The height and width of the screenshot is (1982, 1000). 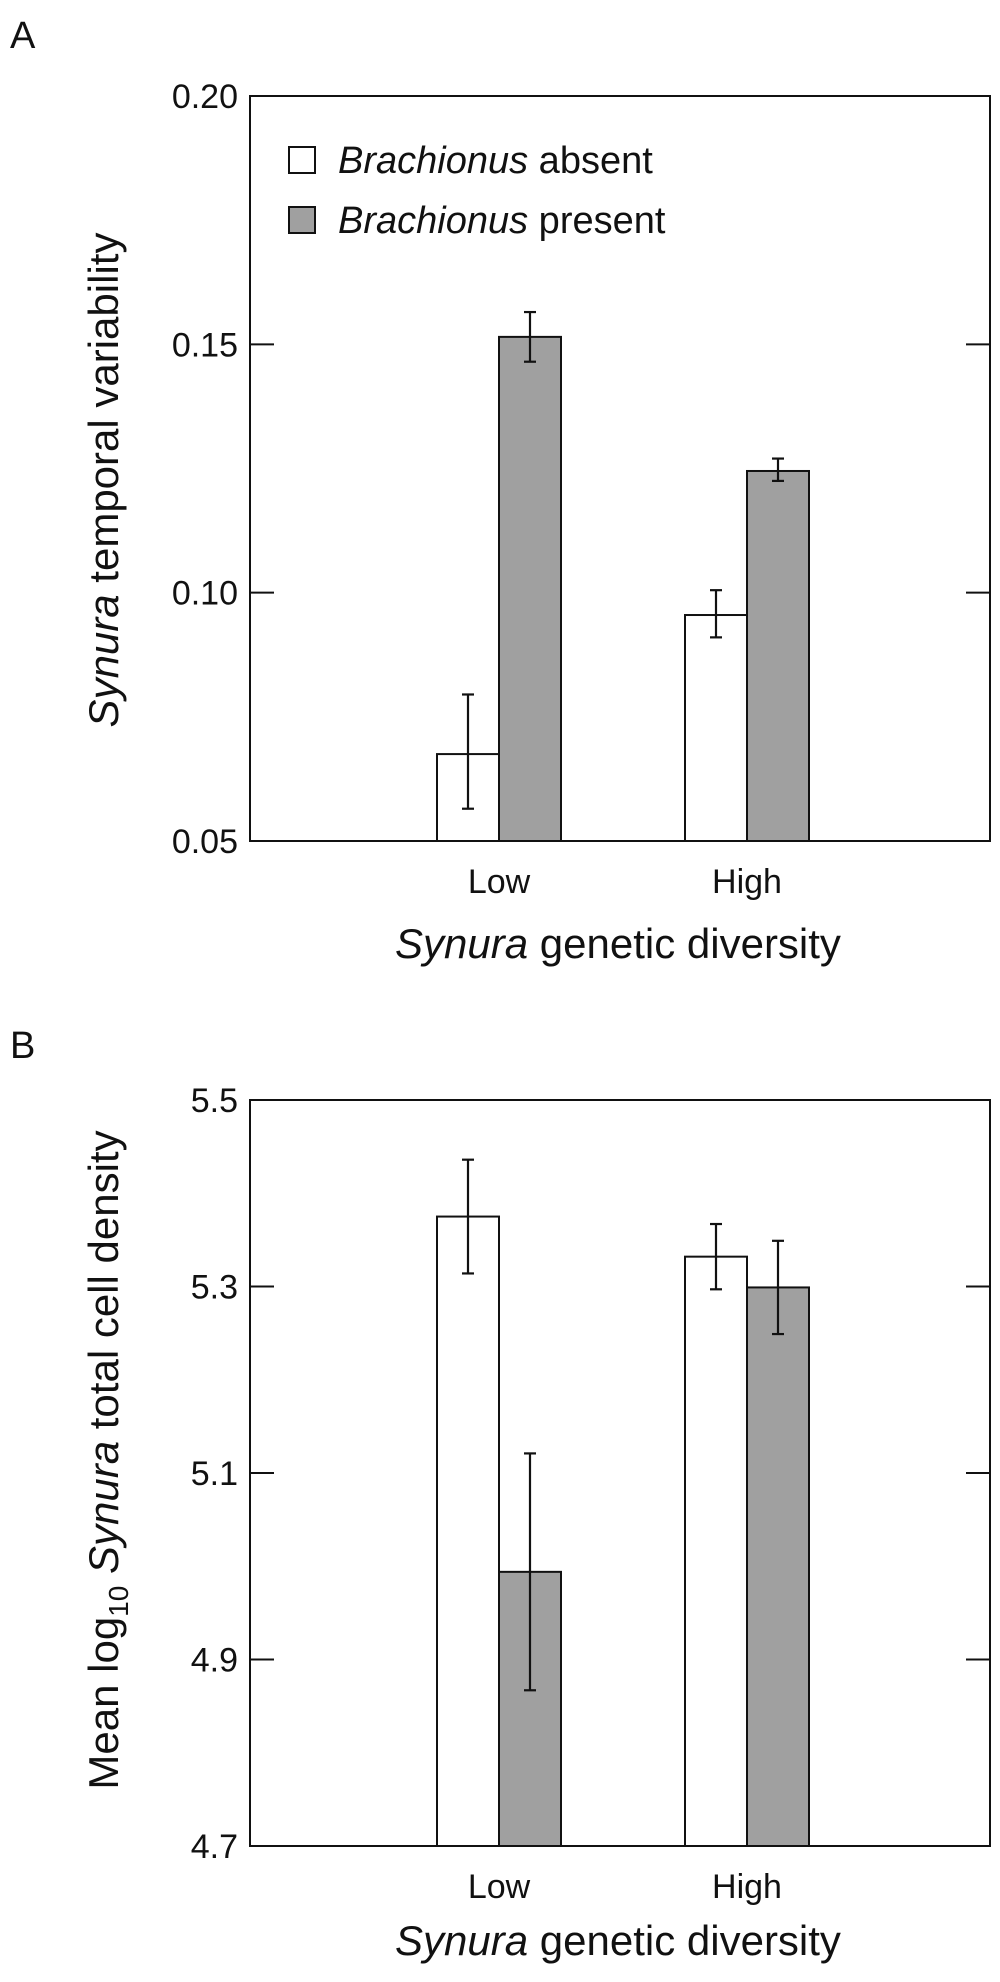 I want to click on bar-b-high-present, so click(x=778, y=1566).